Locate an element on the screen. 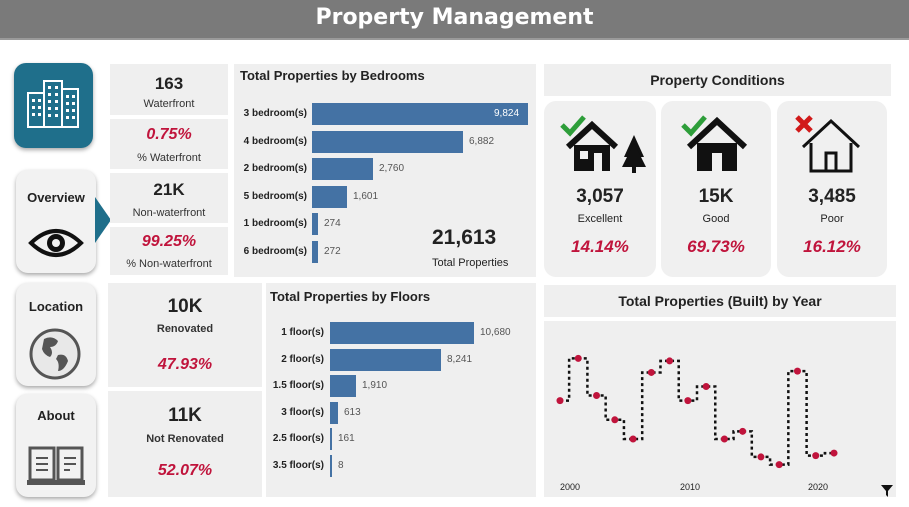  built-title-bar: Total Properties (Built) by Year is located at coordinates (720, 301).